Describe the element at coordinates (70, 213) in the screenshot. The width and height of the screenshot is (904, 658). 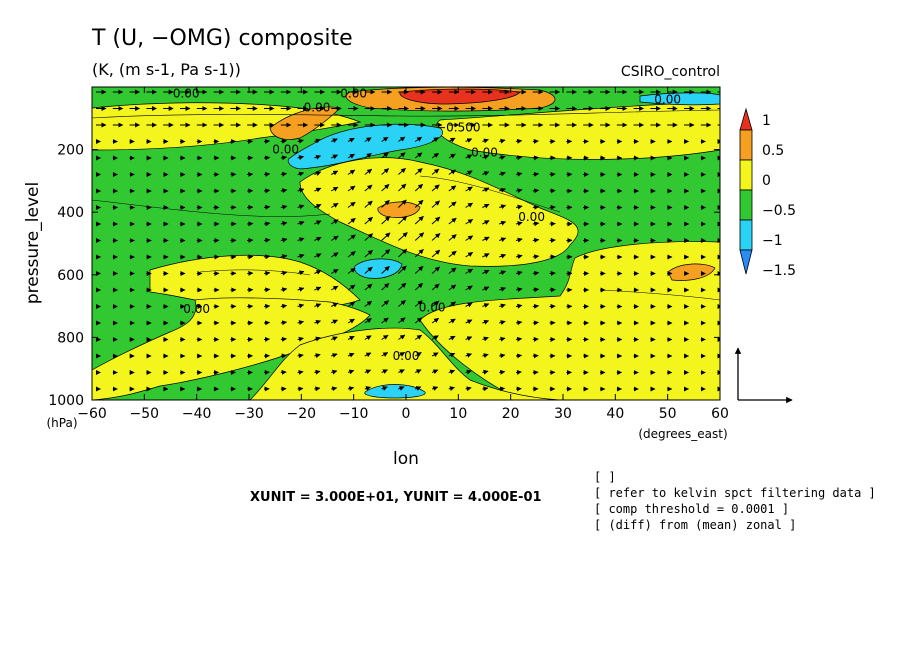
I see `y-tick-label: 400` at that location.